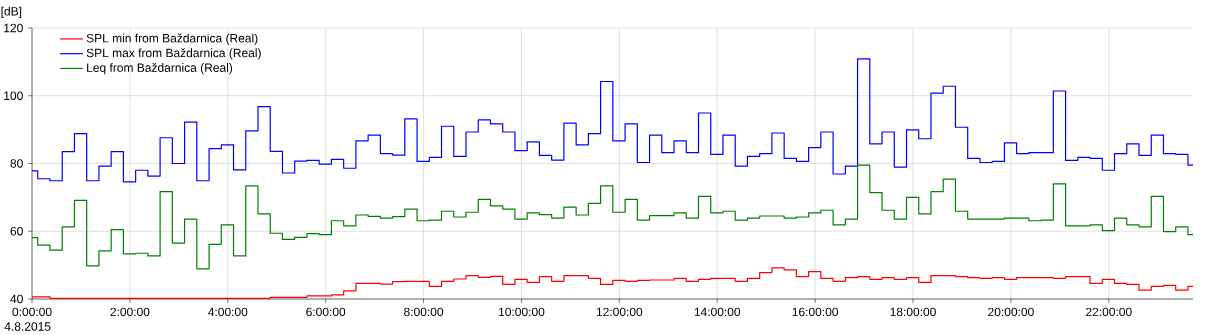  What do you see at coordinates (11, 12) in the screenshot?
I see `y-axis-title: [dB]` at bounding box center [11, 12].